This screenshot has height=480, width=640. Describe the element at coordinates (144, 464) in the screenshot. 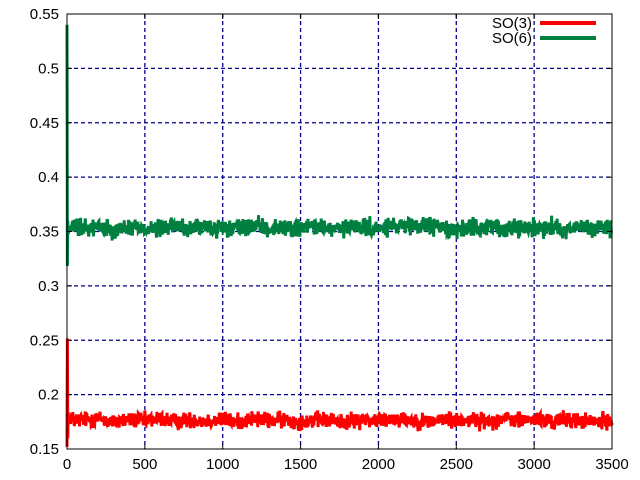

I see `x-tick-label: 500` at that location.